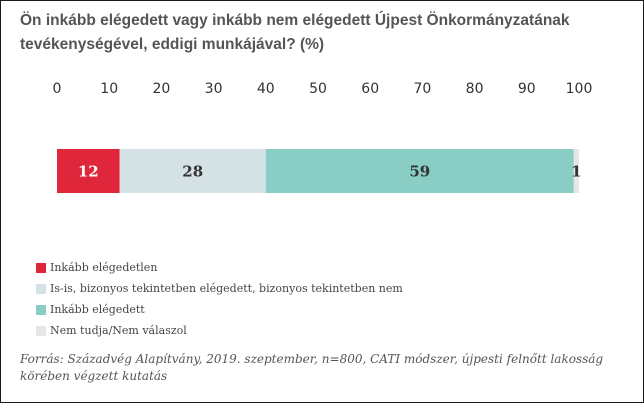 Image resolution: width=644 pixels, height=403 pixels. What do you see at coordinates (219, 267) in the screenshot?
I see `legend-item: Inkább elégedetlen` at bounding box center [219, 267].